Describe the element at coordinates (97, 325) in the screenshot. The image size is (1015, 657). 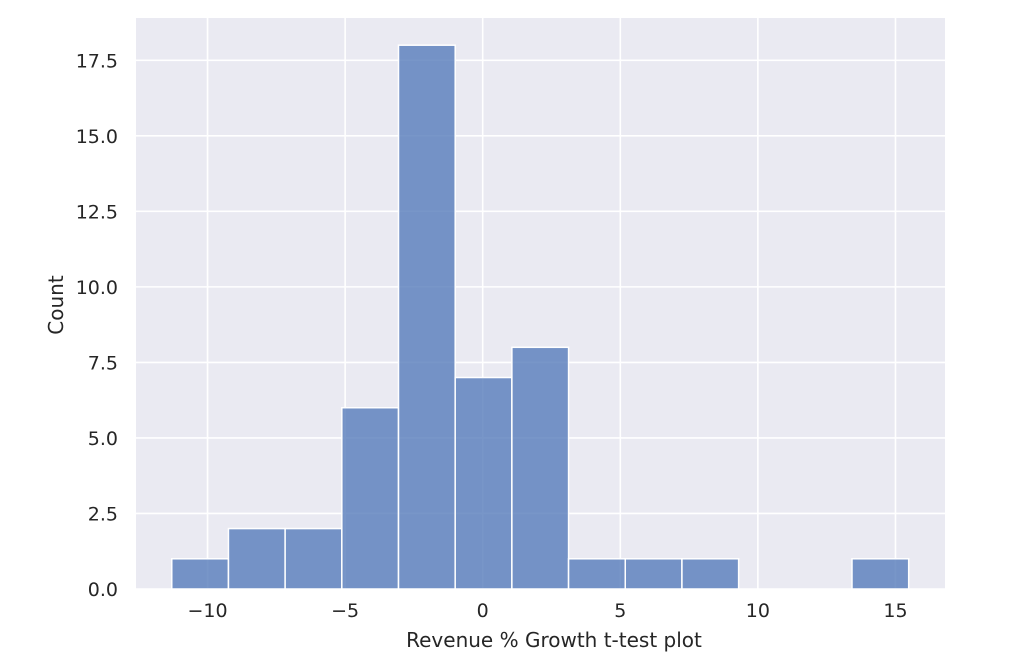
I see `y-axis-ticks: 0.0 2.5 5.0 7.5 10.0 12.5 15.0 17.5` at that location.